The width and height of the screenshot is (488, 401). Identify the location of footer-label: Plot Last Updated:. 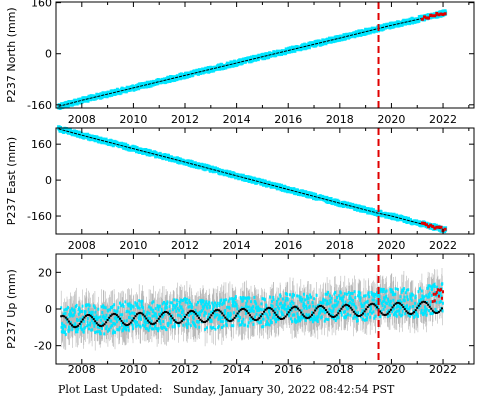
(110, 389).